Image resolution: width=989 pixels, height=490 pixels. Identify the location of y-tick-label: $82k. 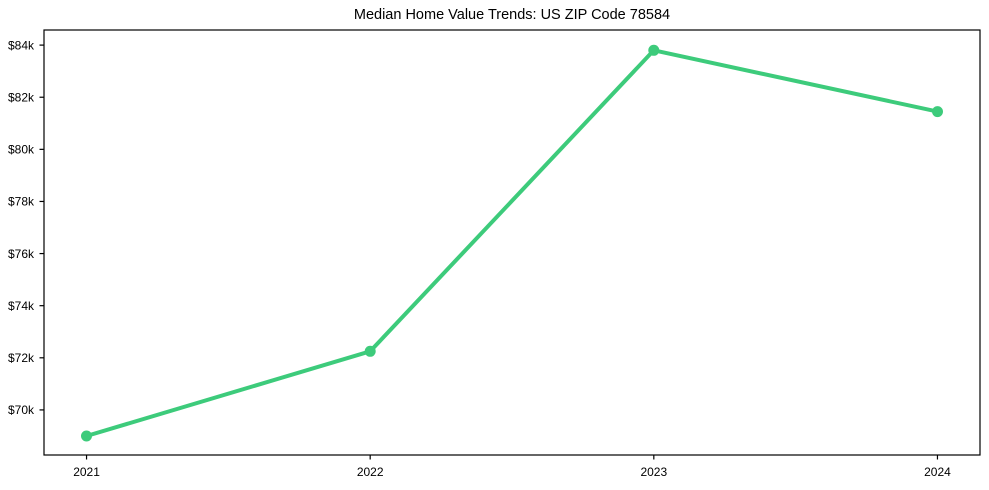
(21, 97).